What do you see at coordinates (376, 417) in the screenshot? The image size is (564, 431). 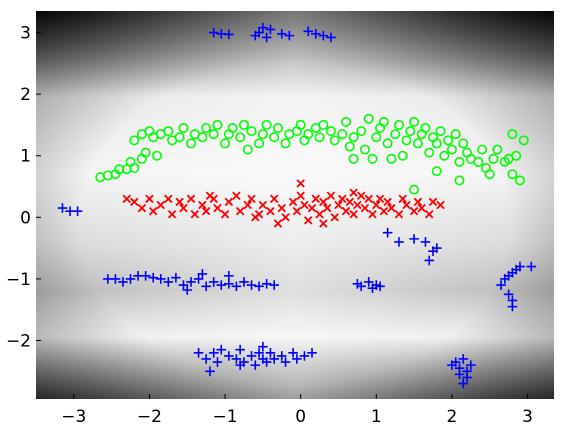 I see `x-tick-label: 1` at bounding box center [376, 417].